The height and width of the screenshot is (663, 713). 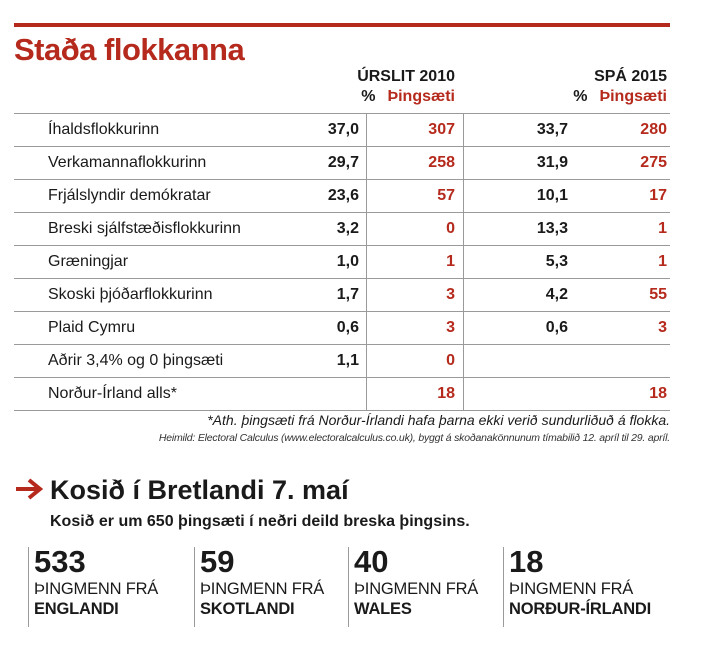 I want to click on pct-2015: 5,3, so click(x=556, y=261).